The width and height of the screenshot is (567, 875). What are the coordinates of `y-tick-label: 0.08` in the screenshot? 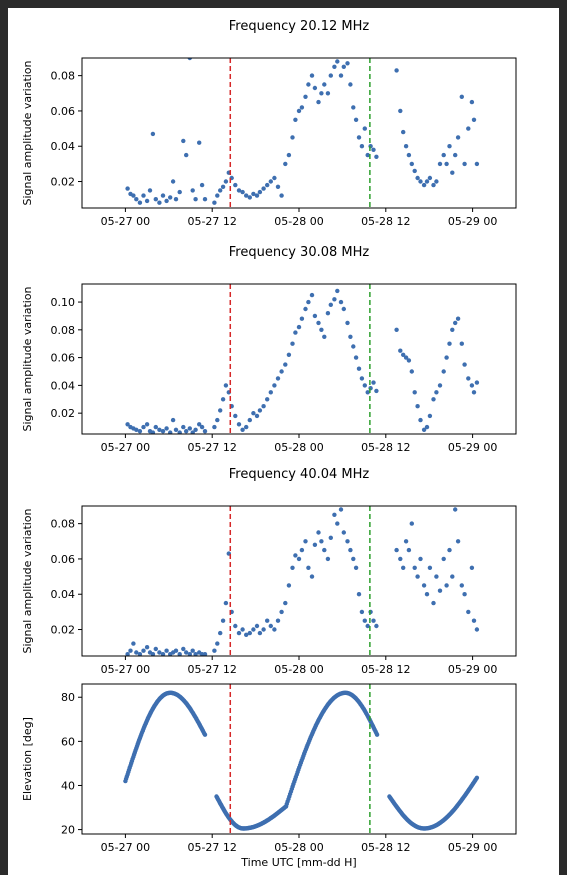 It's located at (63, 524).